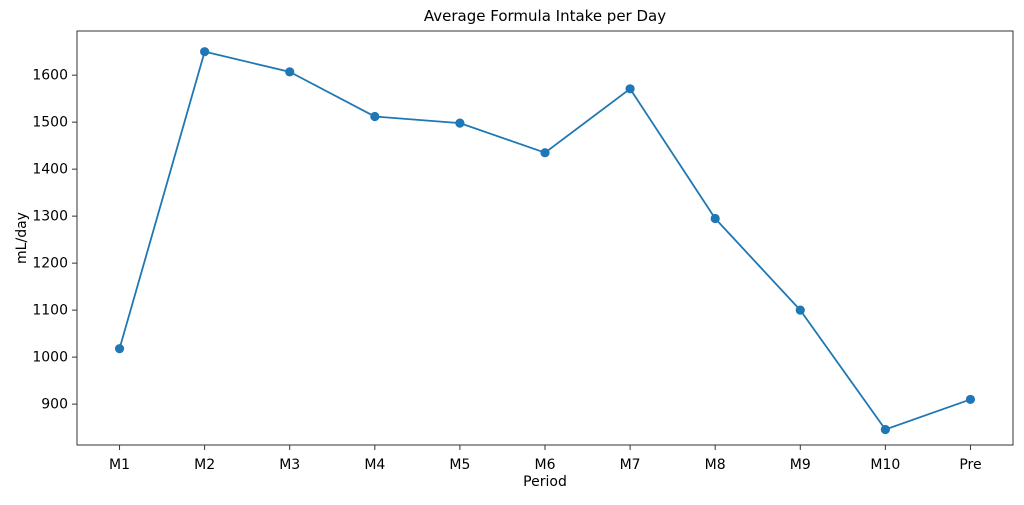 The width and height of the screenshot is (1024, 505). Describe the element at coordinates (459, 465) in the screenshot. I see `x-tick-label-m5: M5` at that location.